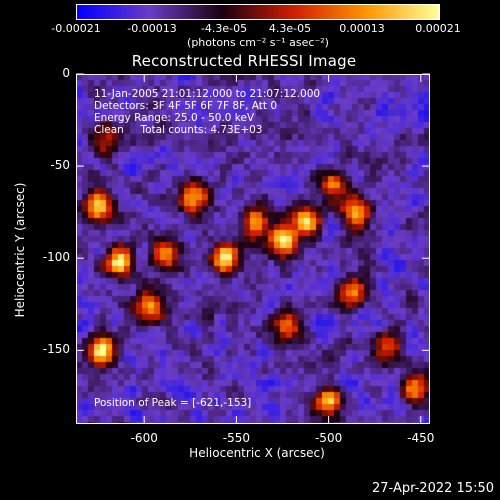 The height and width of the screenshot is (500, 500). Describe the element at coordinates (290, 28) in the screenshot. I see `colorbar-tick-label: 4.3e-05` at that location.